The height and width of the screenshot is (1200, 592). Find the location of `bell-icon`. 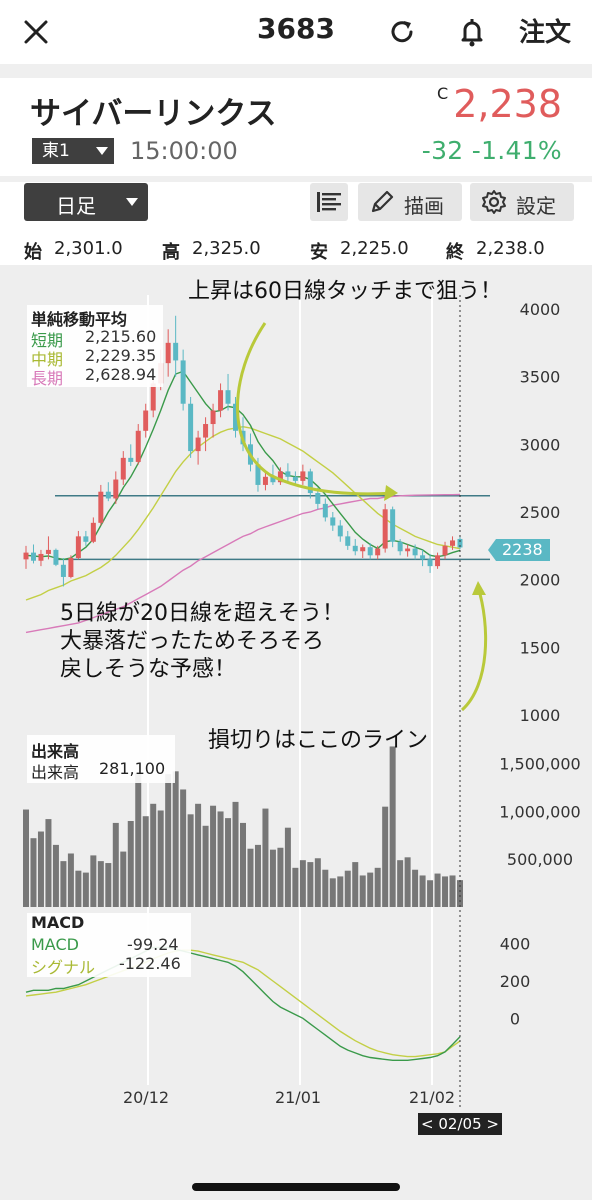

bell-icon is located at coordinates (472, 32).